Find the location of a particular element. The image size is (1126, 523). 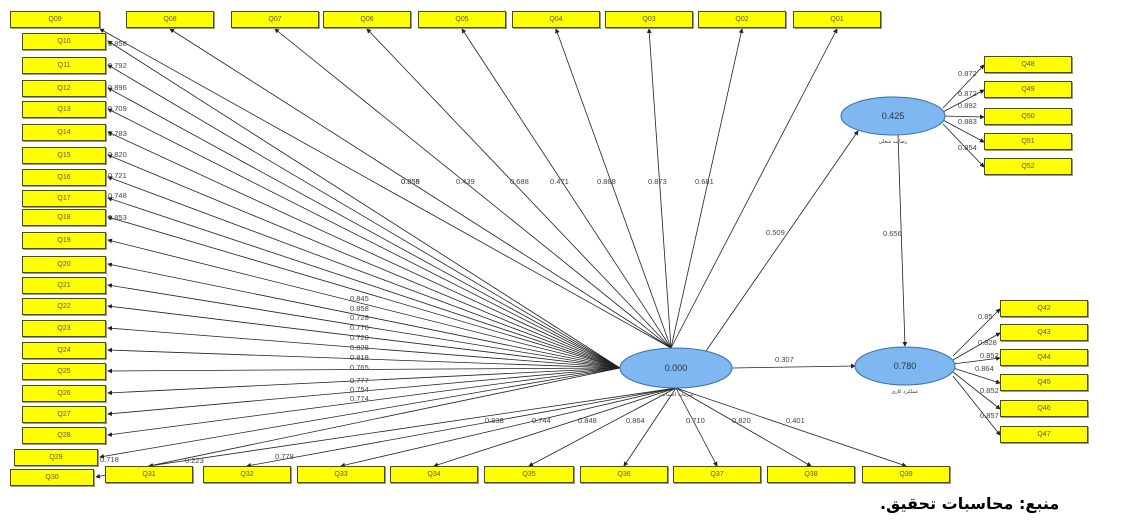

indicator-box-q14: Q14 is located at coordinates (64, 132).